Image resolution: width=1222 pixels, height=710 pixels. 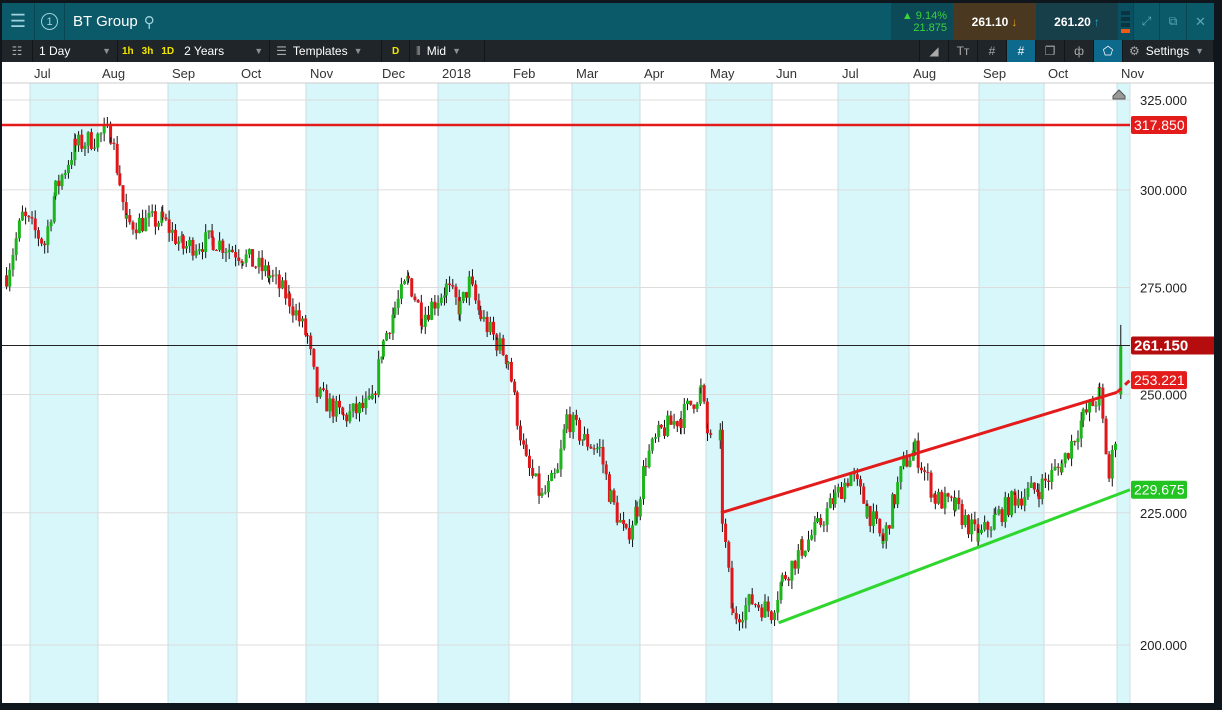 What do you see at coordinates (1058, 73) in the screenshot?
I see `x-tick-label: Oct` at bounding box center [1058, 73].